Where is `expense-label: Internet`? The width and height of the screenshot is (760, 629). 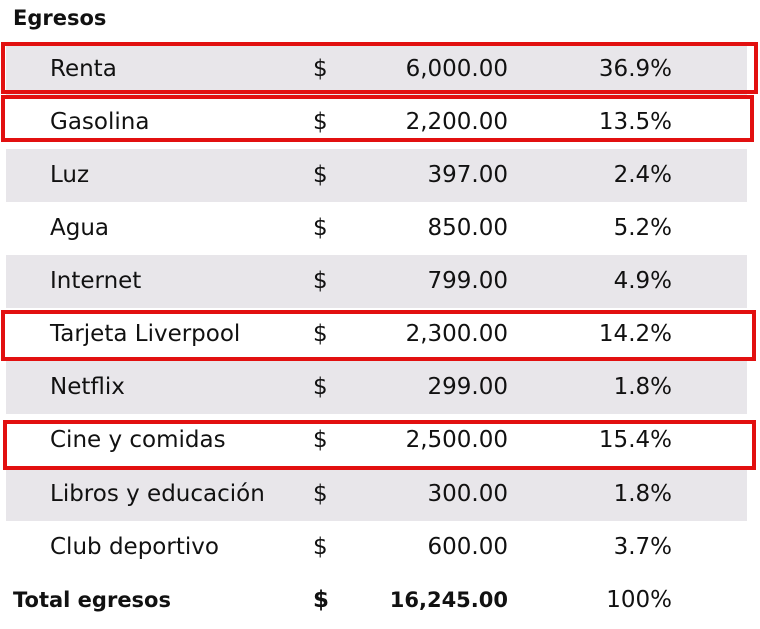 expense-label: Internet is located at coordinates (96, 281).